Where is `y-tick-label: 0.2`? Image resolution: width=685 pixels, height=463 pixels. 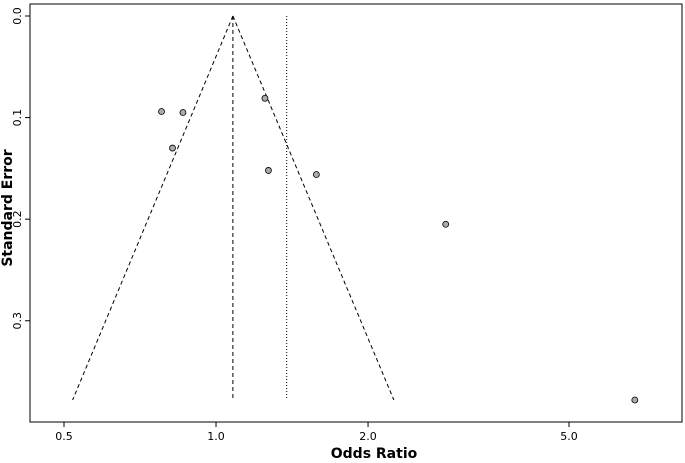
y-tick-label: 0.2 is located at coordinates (17, 219).